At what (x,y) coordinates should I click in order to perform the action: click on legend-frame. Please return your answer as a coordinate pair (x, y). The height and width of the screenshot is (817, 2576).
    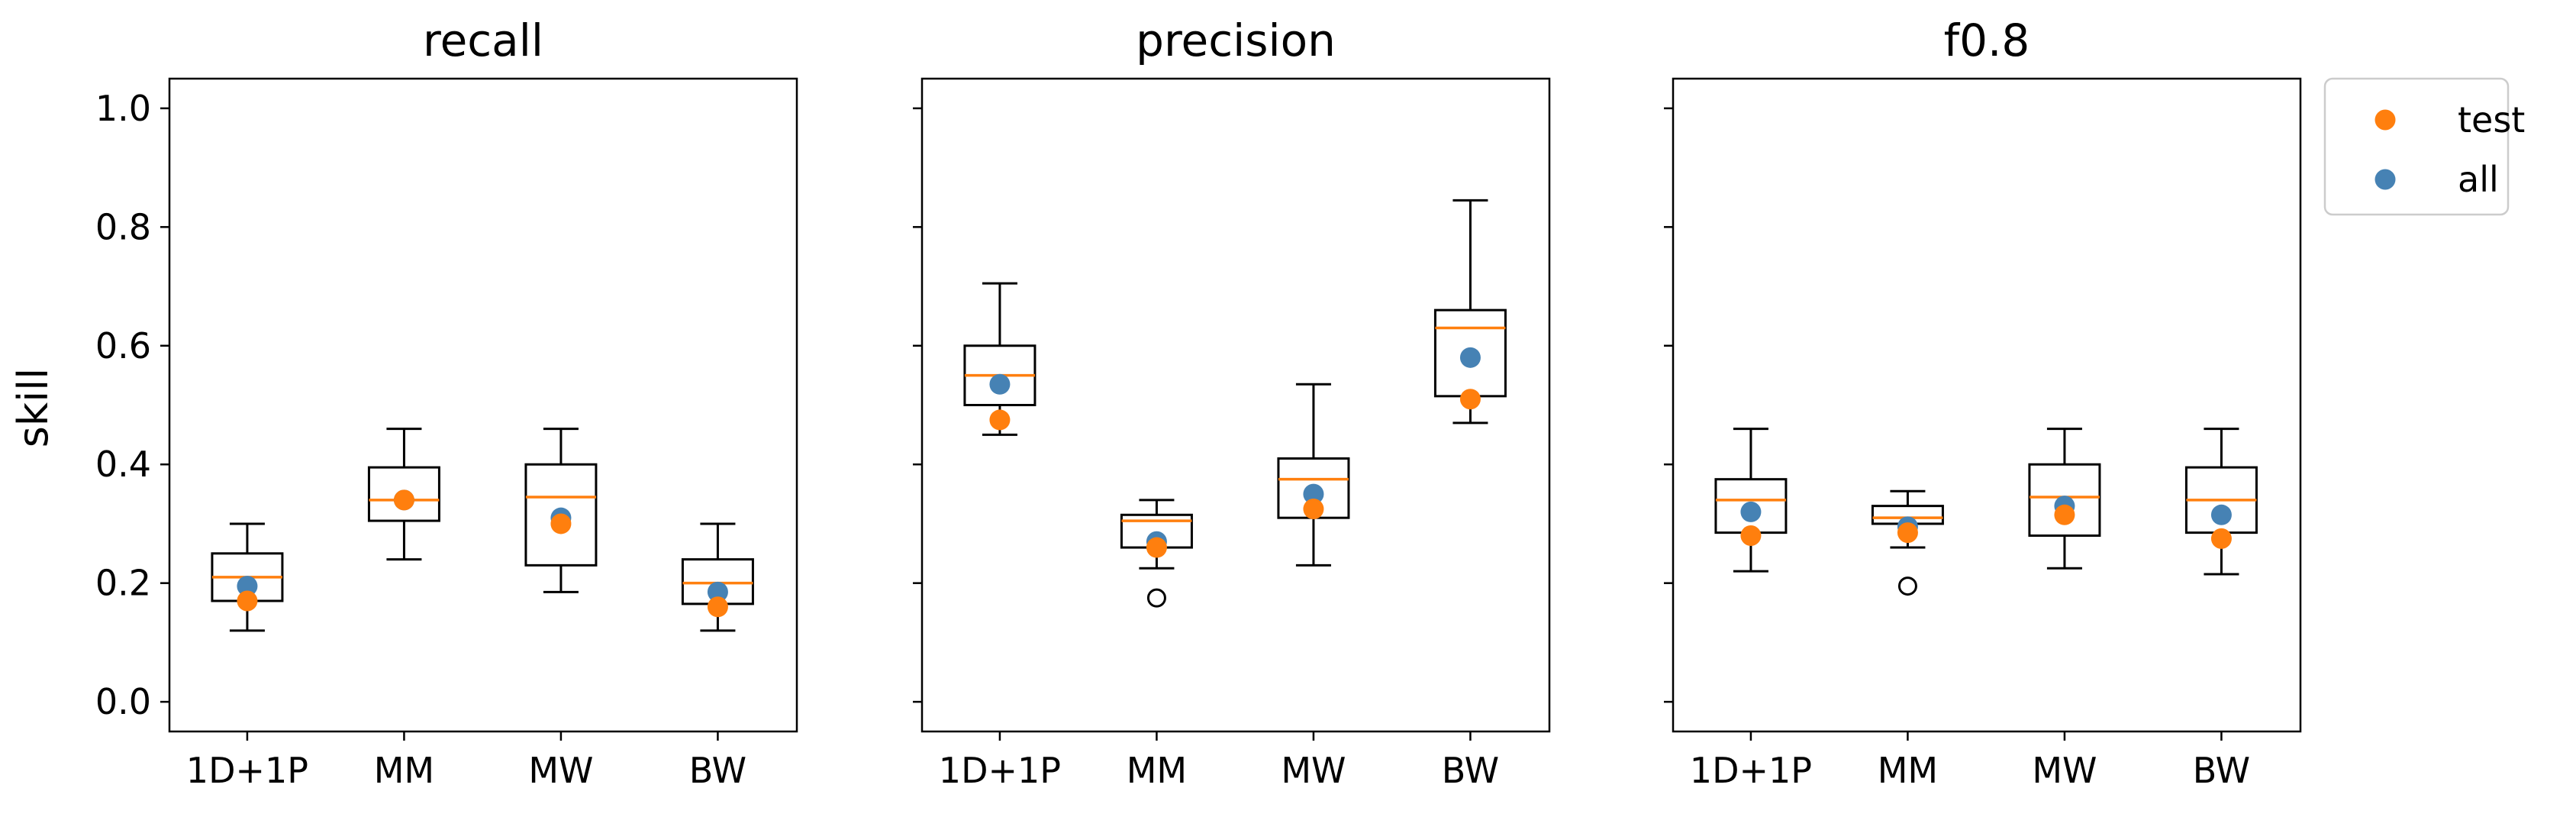
    Looking at the image, I should click on (2416, 147).